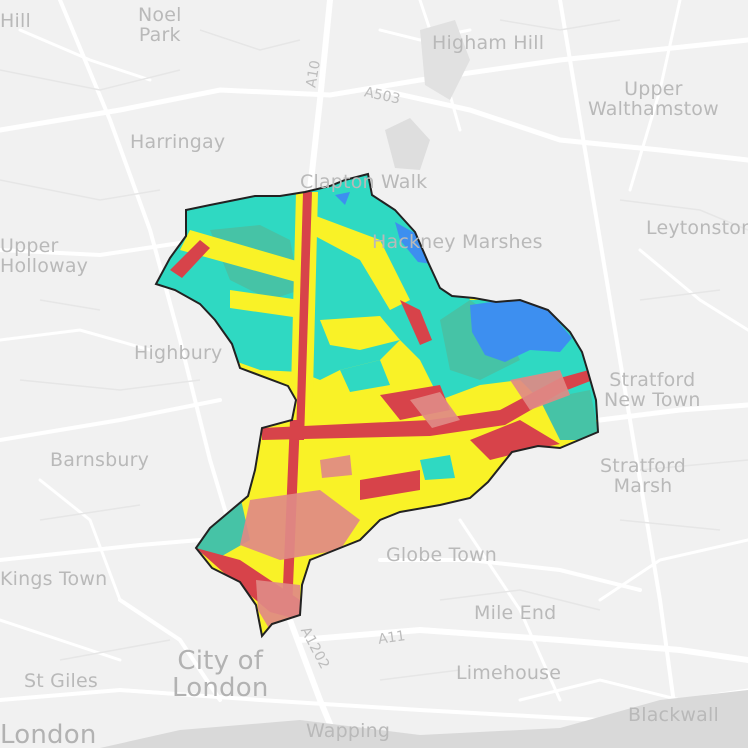 This screenshot has height=748, width=748. Describe the element at coordinates (441, 555) in the screenshot. I see `label-globe-town: Globe Town` at that location.